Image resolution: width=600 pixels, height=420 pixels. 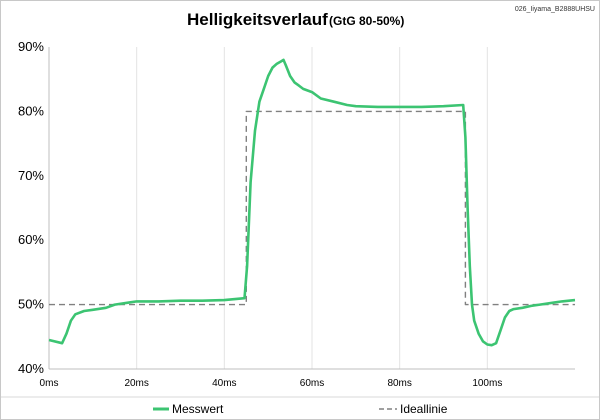 What do you see at coordinates (487, 383) in the screenshot?
I see `x-tick-label-5: 100ms` at bounding box center [487, 383].